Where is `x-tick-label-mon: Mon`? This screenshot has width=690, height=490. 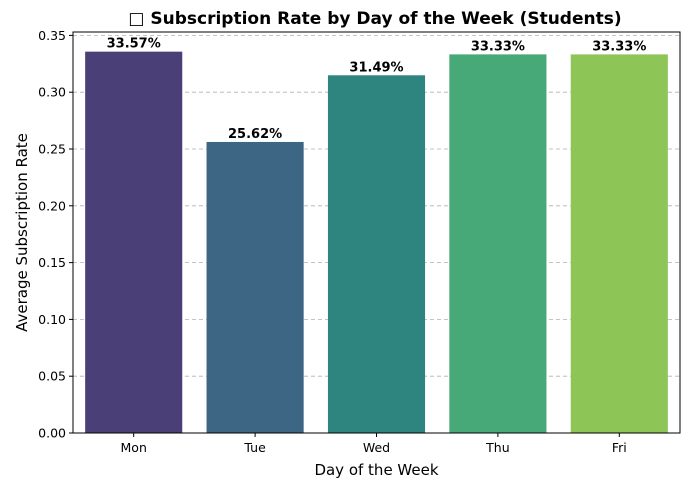
x-tick-label-mon: Mon is located at coordinates (134, 447).